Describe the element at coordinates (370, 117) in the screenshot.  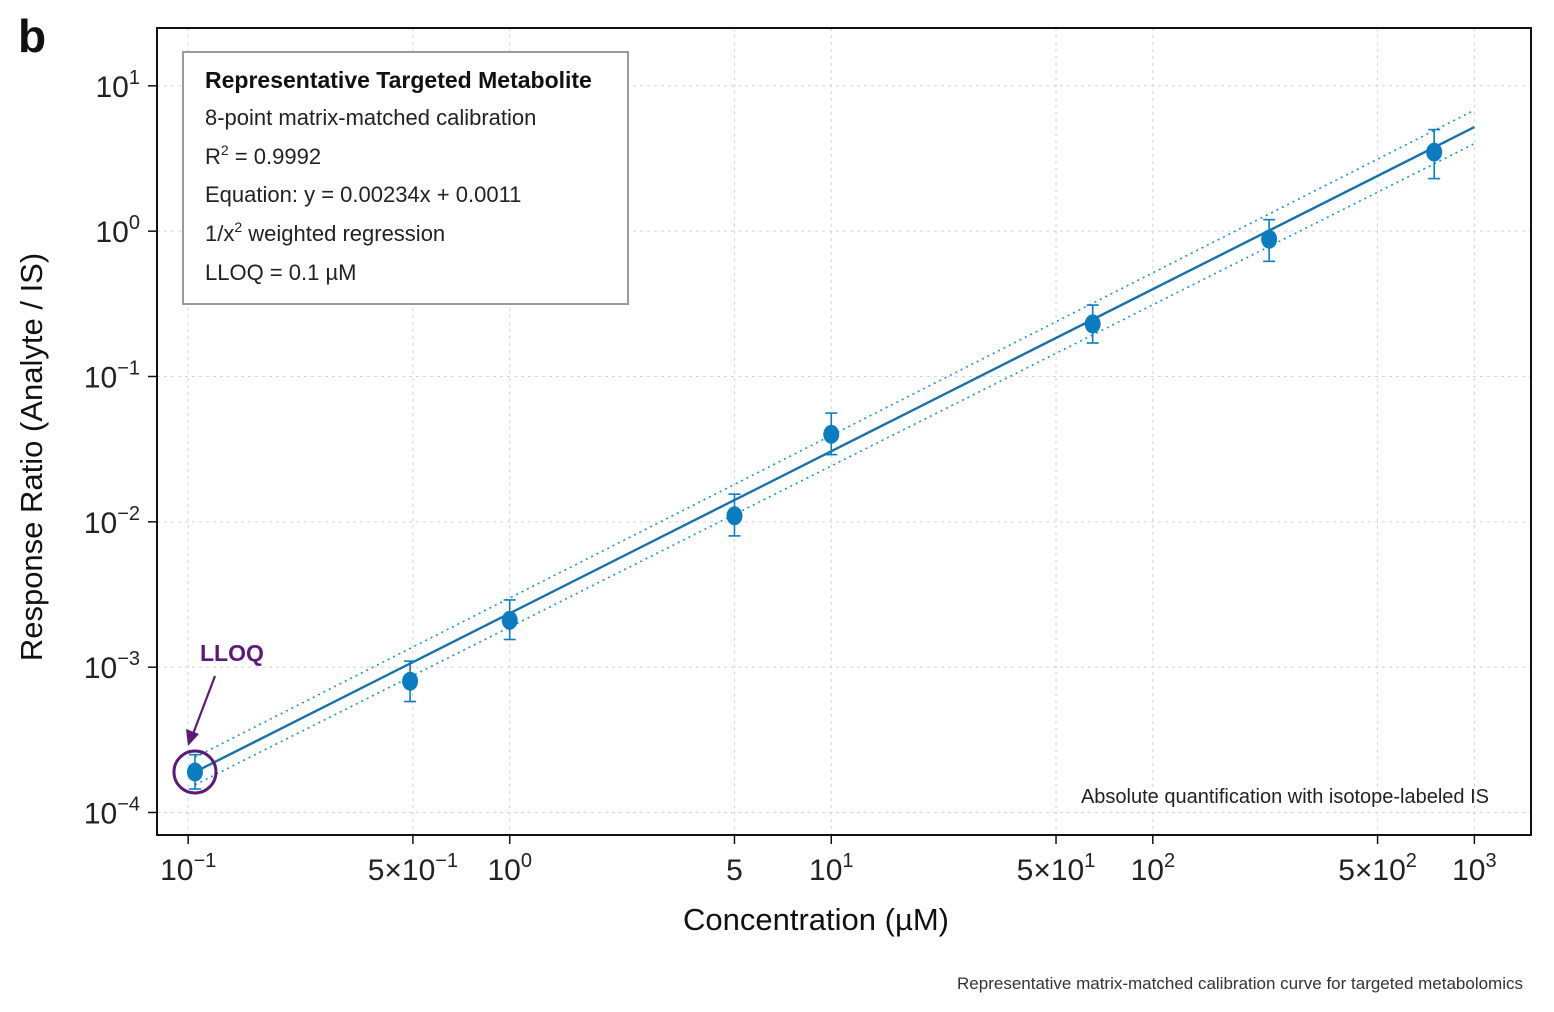
I see `info-box-line-calibration: 8-point matrix-matched calibration` at that location.